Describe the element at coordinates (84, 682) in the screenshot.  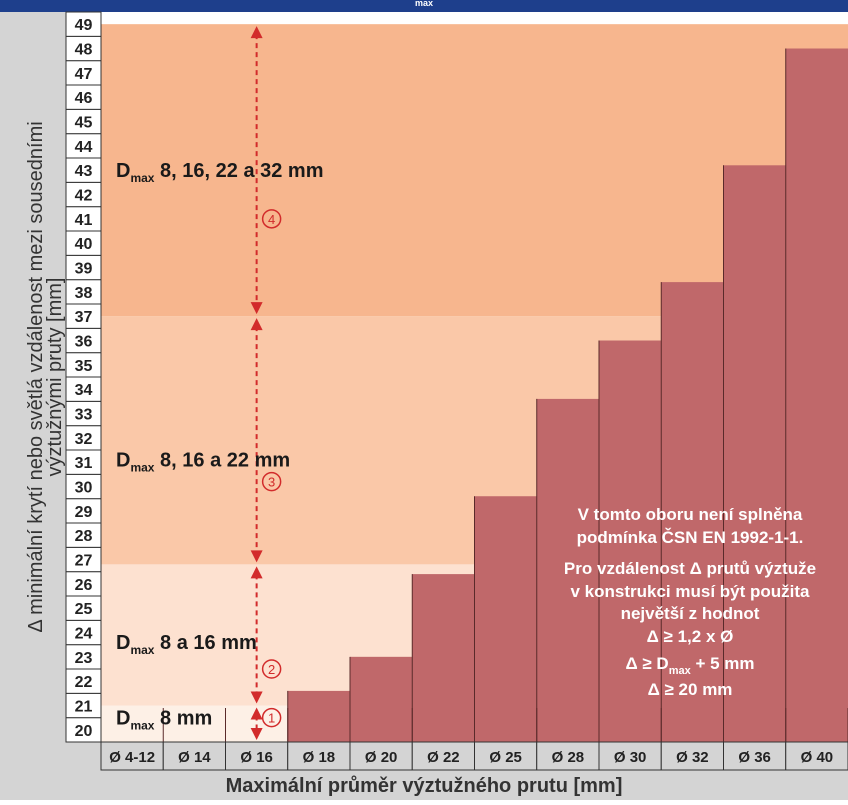
I see `y-tick-label-22: 22` at that location.